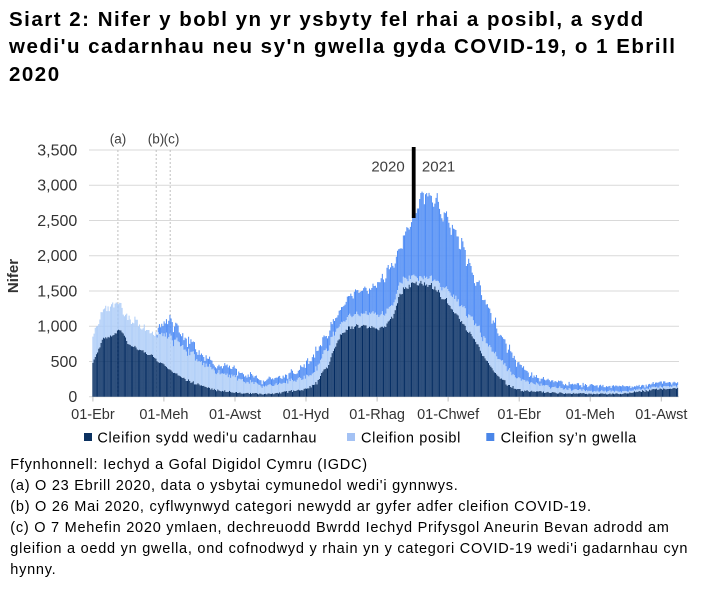 This screenshot has height=593, width=702. Describe the element at coordinates (387, 167) in the screenshot. I see `svg-text: 2020` at that location.